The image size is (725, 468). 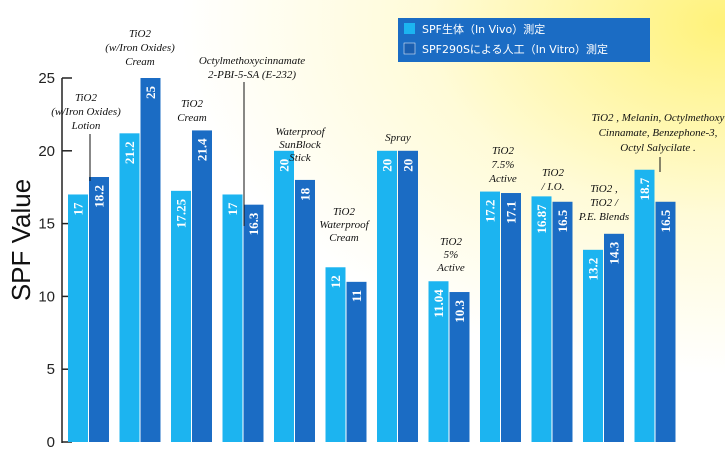 I want to click on category-label: 5%, so click(x=451, y=255).